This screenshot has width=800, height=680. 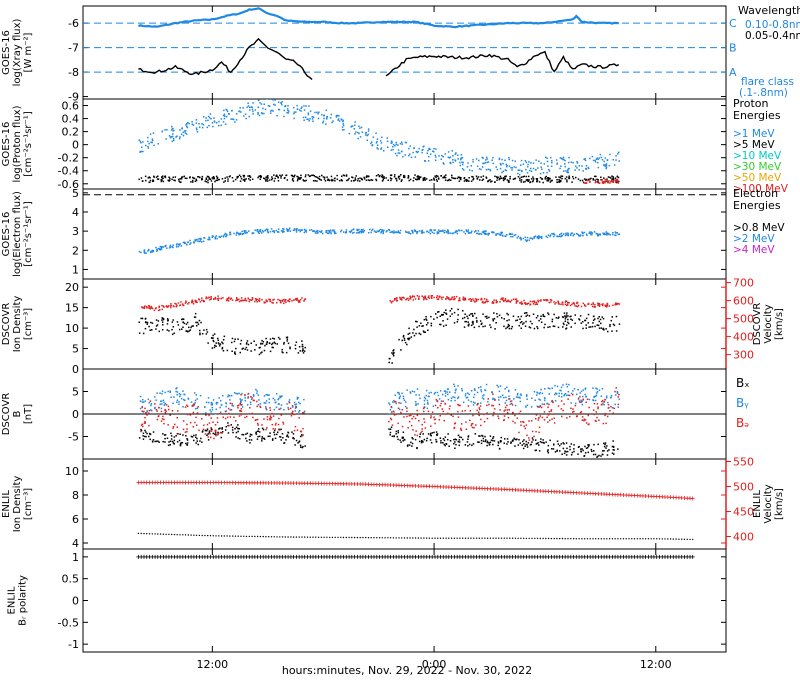 I want to click on y2-tick-label: 700, so click(x=743, y=283).